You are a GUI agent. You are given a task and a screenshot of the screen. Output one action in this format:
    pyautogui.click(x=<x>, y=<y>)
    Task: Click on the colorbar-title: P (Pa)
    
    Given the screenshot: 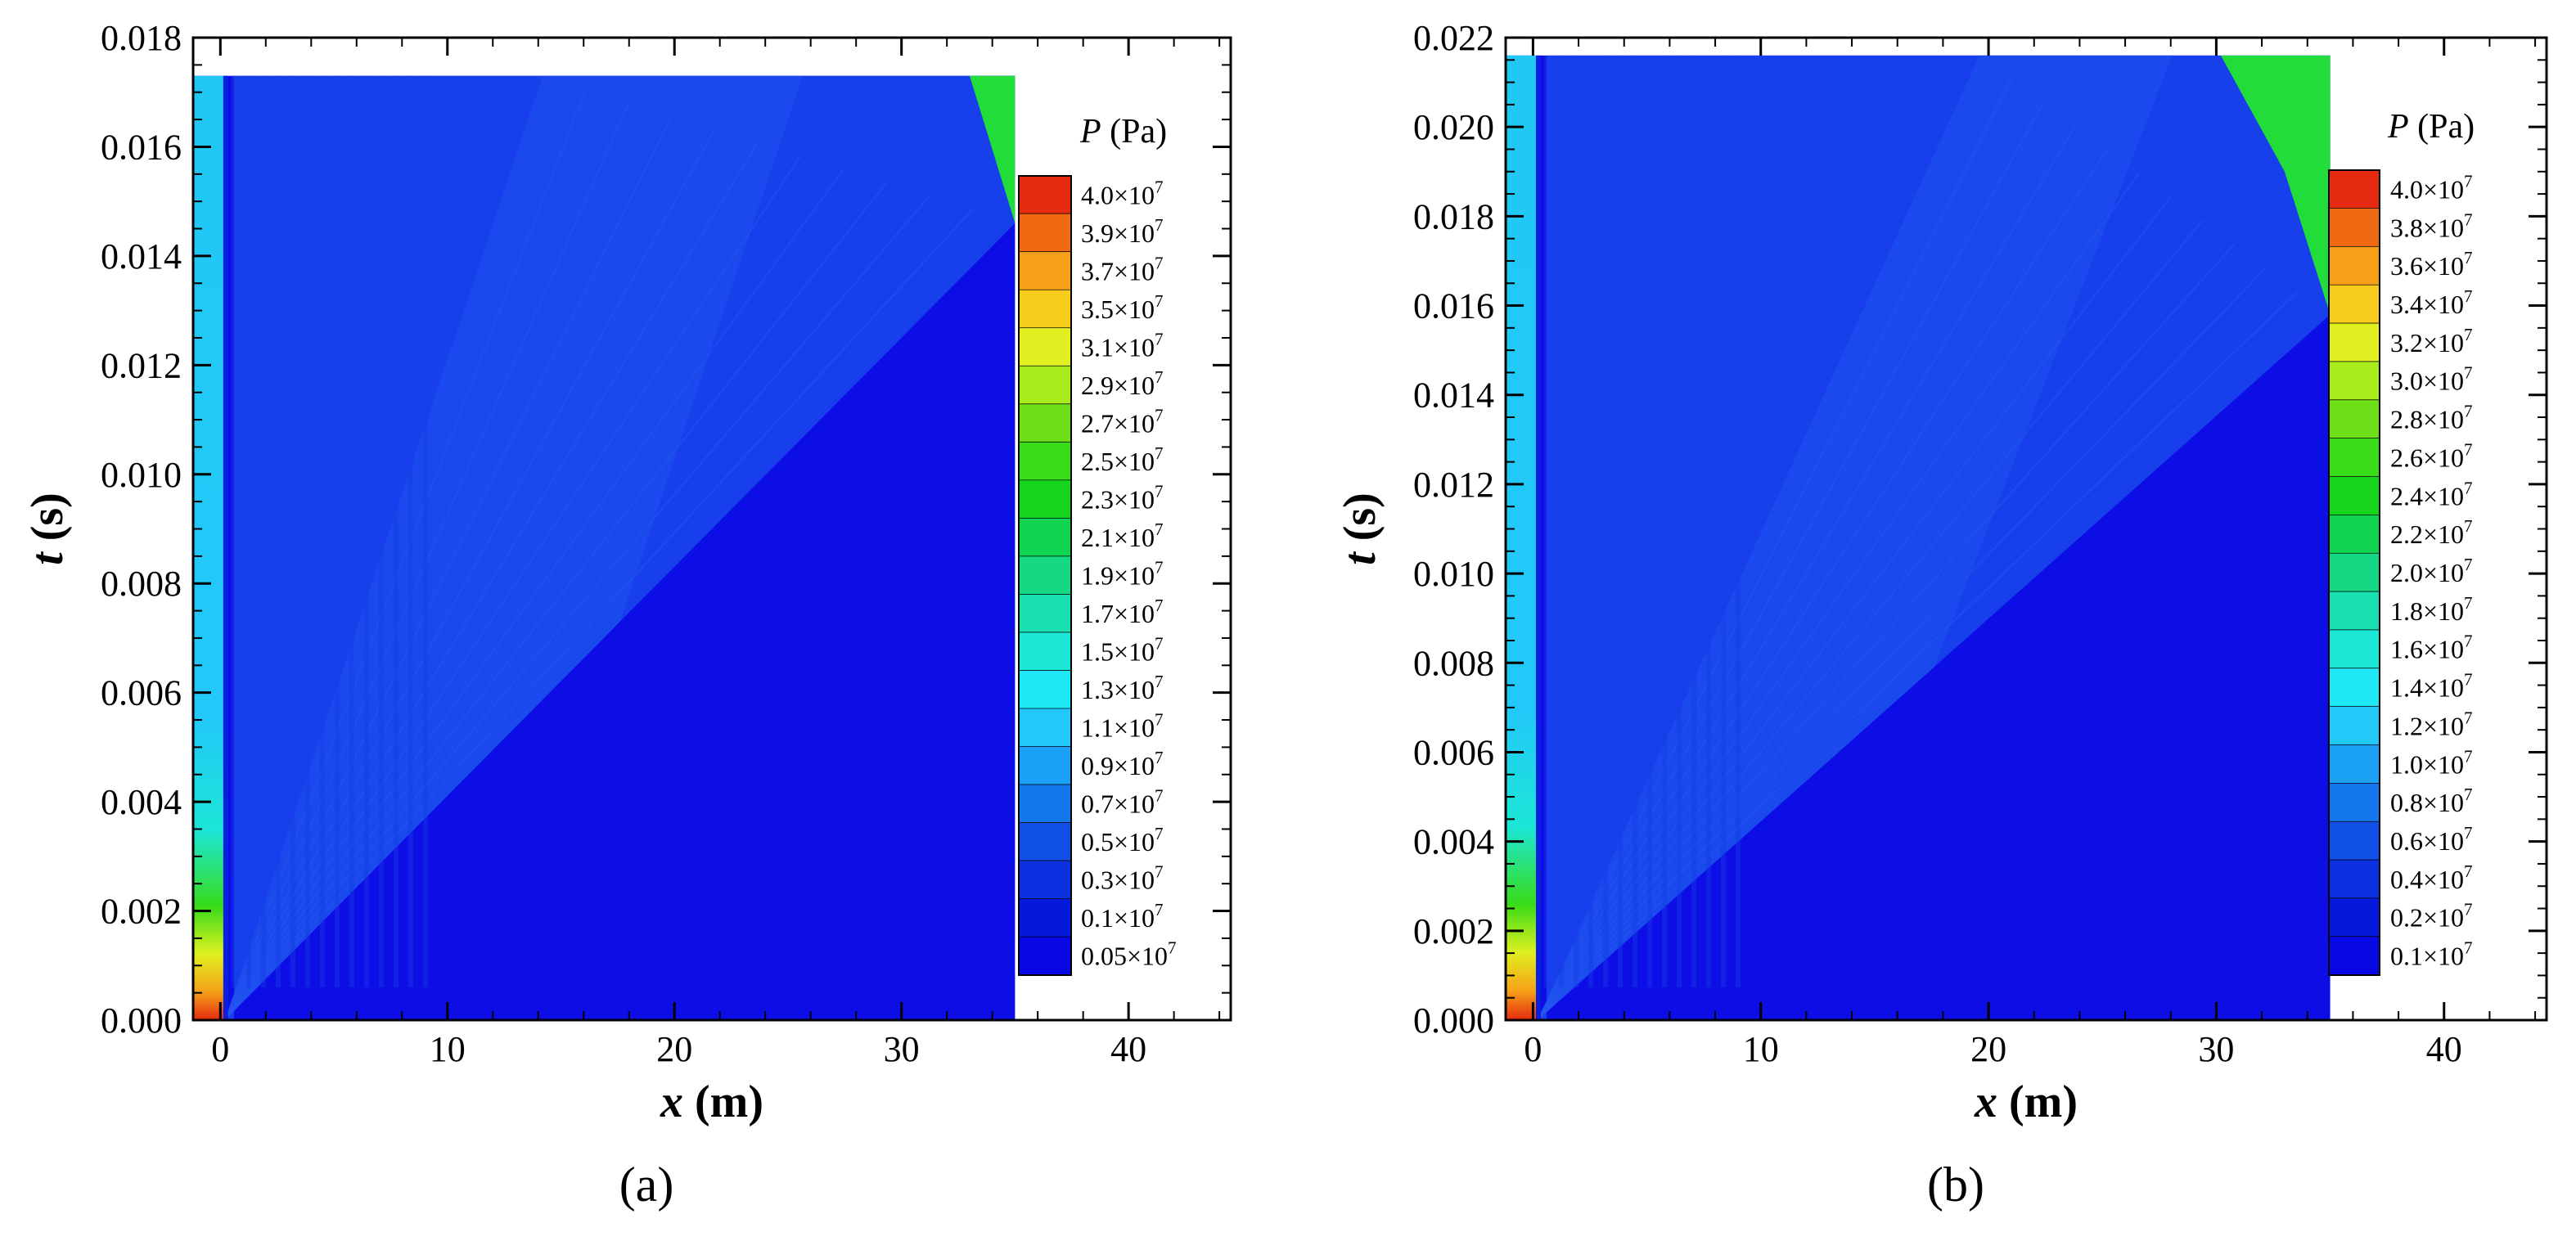 What is the action you would take?
    pyautogui.click(x=2431, y=127)
    